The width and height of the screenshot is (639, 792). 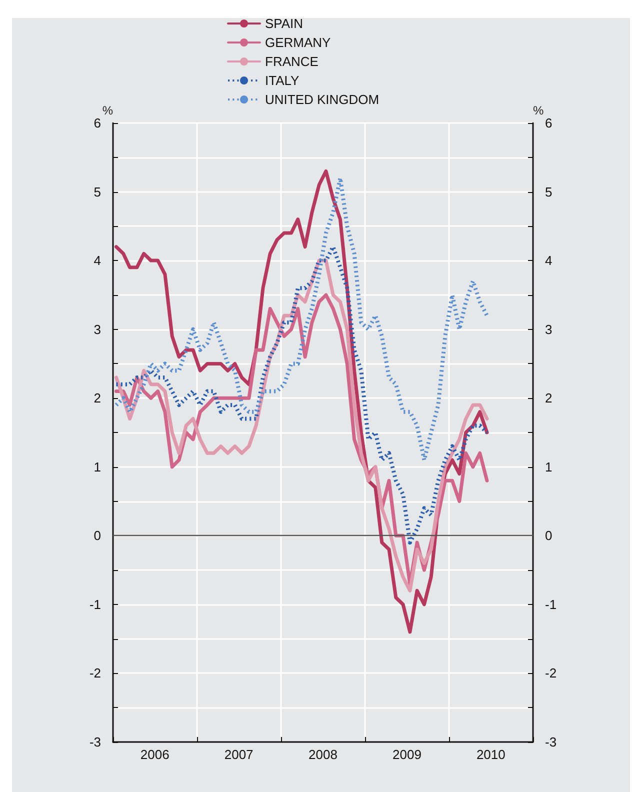 What do you see at coordinates (551, 673) in the screenshot?
I see `y2-tick-label: -2` at bounding box center [551, 673].